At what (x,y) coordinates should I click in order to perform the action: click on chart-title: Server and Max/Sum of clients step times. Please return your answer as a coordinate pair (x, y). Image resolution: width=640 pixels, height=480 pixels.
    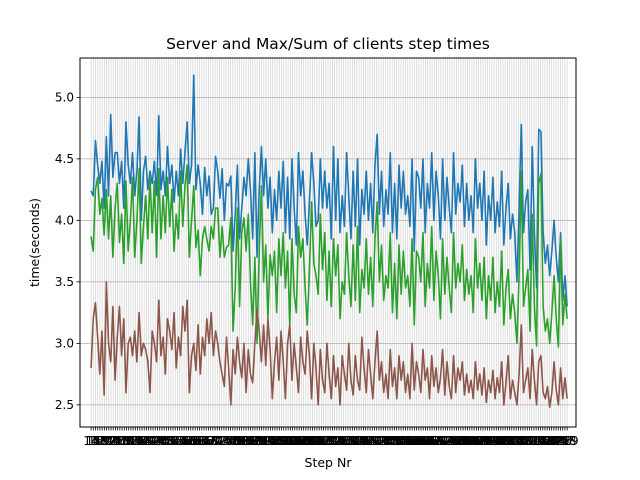
    Looking at the image, I should click on (328, 44).